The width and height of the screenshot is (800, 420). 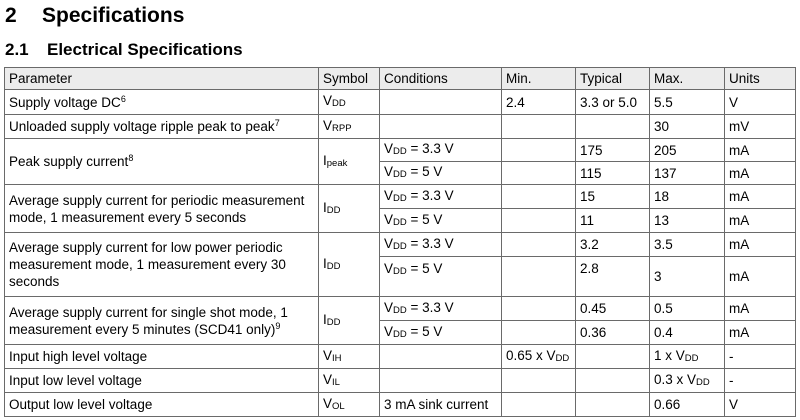 What do you see at coordinates (538, 78) in the screenshot?
I see `header-min: Min.` at bounding box center [538, 78].